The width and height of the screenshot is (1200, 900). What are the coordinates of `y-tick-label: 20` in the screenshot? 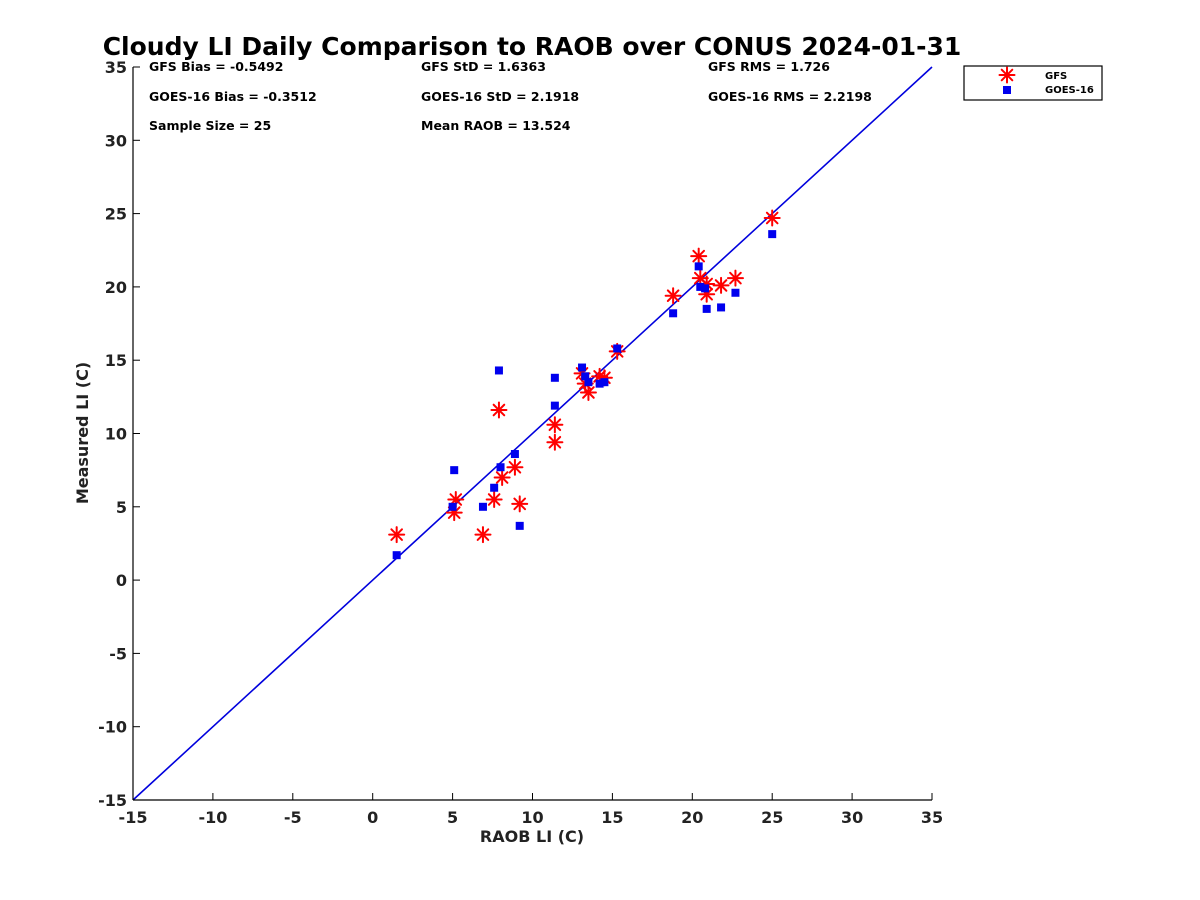 It's located at (116, 287).